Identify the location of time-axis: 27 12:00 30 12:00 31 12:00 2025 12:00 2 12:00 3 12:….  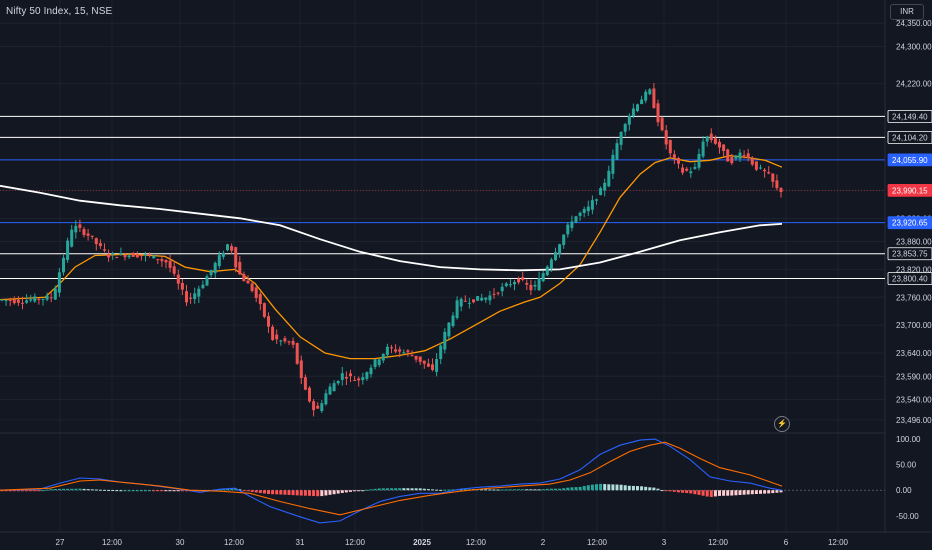
(452, 542).